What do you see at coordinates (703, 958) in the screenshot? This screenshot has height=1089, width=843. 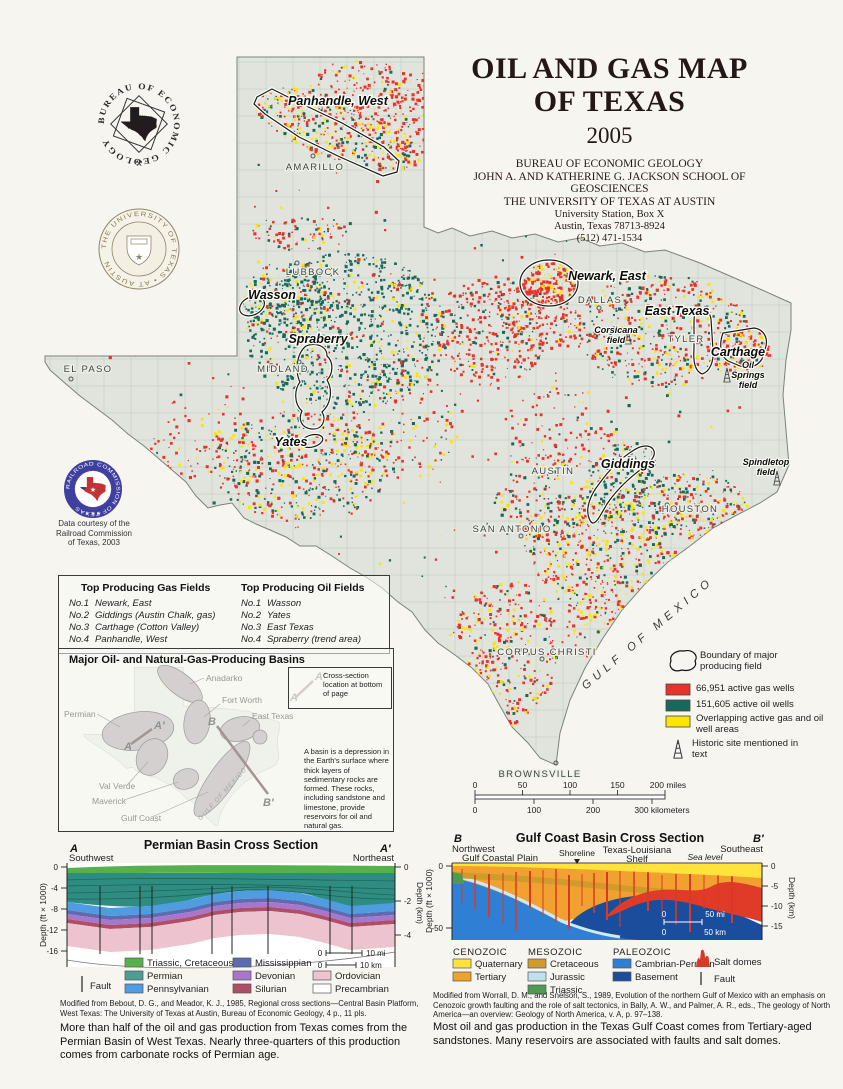 I see `salt-dome-icon` at bounding box center [703, 958].